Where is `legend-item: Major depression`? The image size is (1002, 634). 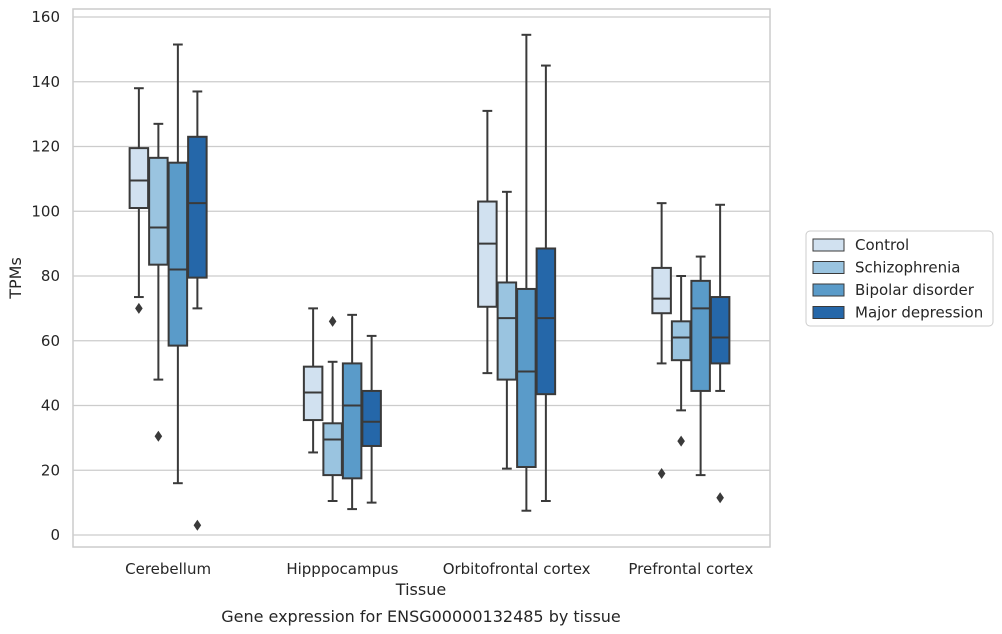
legend-item: Major depression is located at coordinates (897, 313).